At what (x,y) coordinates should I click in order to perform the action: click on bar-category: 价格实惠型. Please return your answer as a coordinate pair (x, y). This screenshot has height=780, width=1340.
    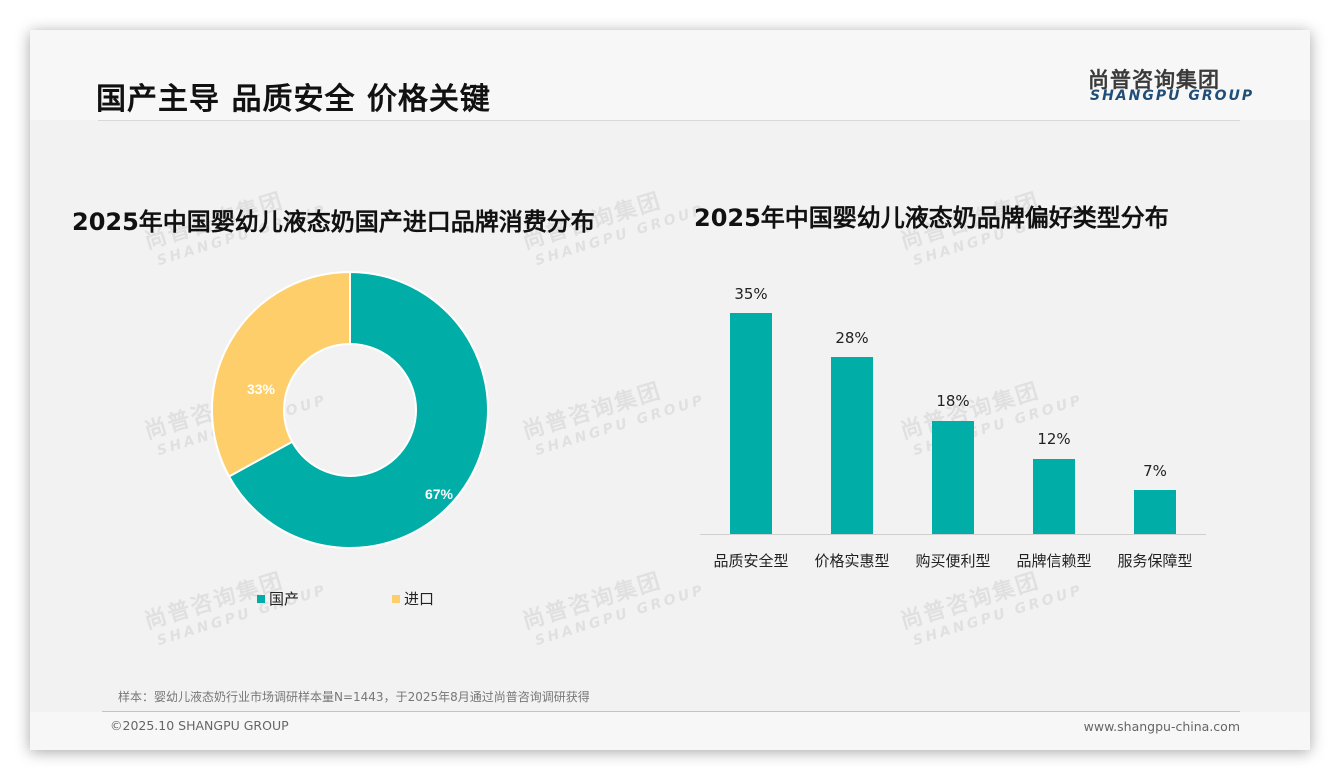
    Looking at the image, I should click on (852, 561).